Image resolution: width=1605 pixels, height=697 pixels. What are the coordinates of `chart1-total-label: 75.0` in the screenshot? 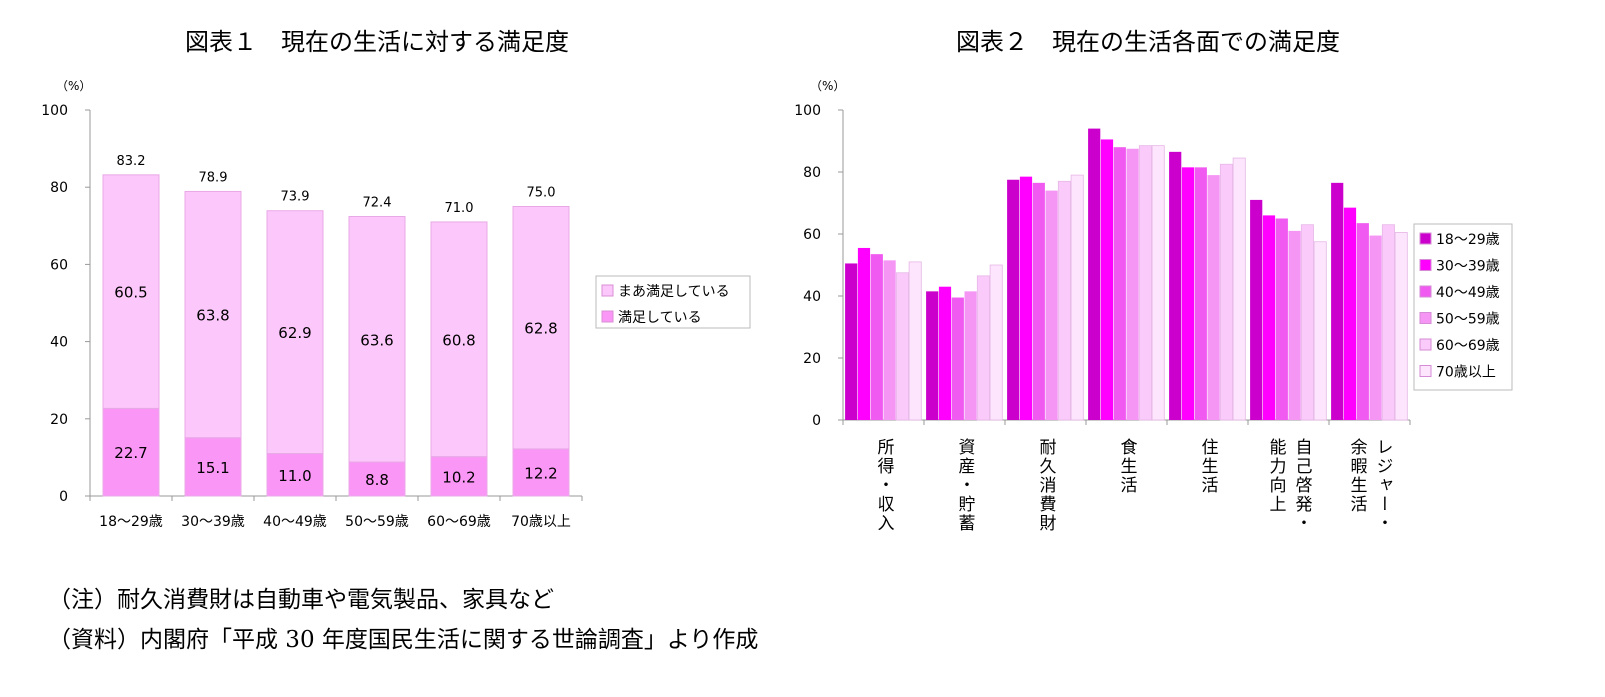 It's located at (541, 193).